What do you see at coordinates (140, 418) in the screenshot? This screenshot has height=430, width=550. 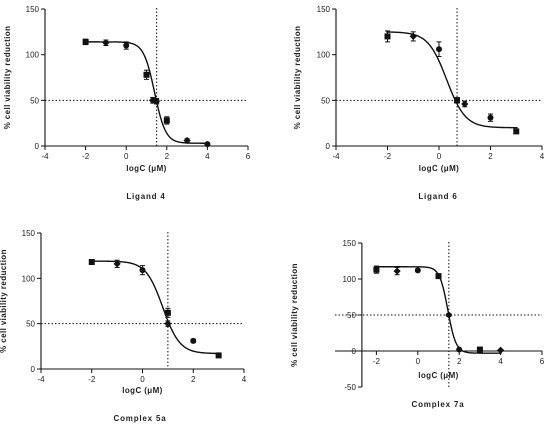 I see `chart-caption: Complex 5a` at bounding box center [140, 418].